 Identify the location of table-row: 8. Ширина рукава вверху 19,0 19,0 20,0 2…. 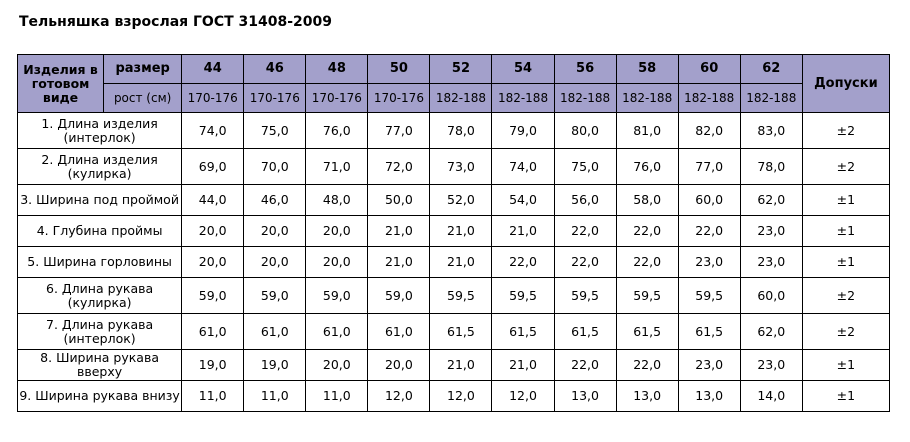
(453, 365).